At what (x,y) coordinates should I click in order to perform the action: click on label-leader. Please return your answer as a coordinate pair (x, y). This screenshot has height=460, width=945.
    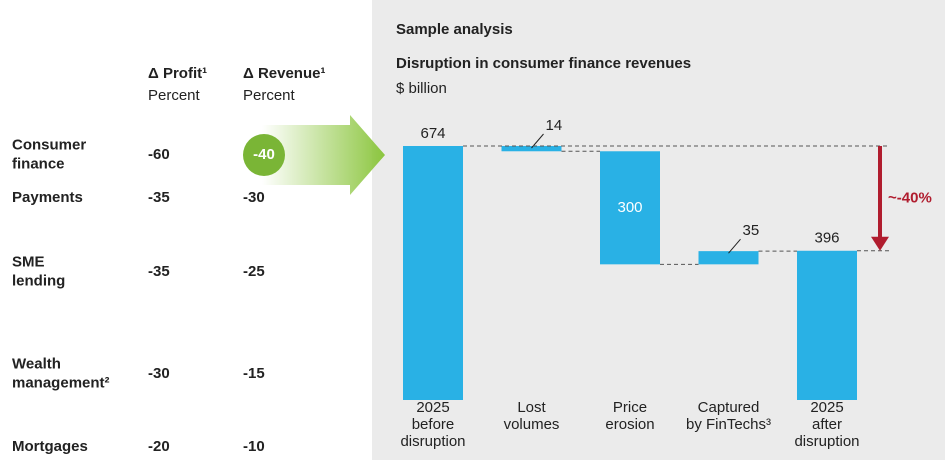
    Looking at the image, I should click on (734, 246).